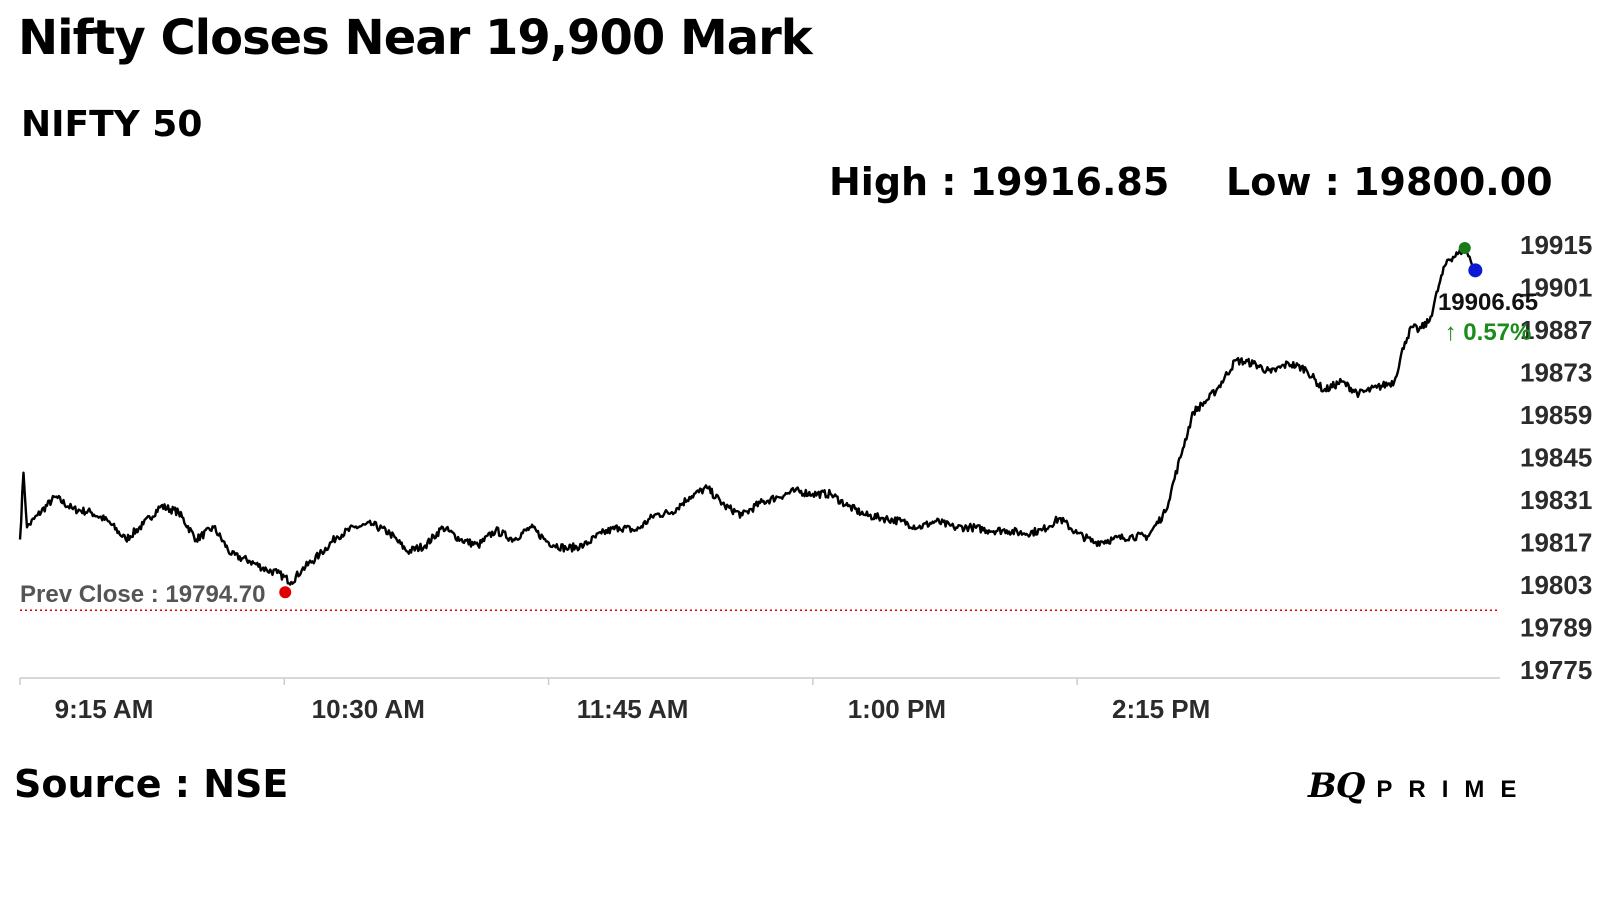  Describe the element at coordinates (1556, 415) in the screenshot. I see `y-tick-label: 19859` at that location.